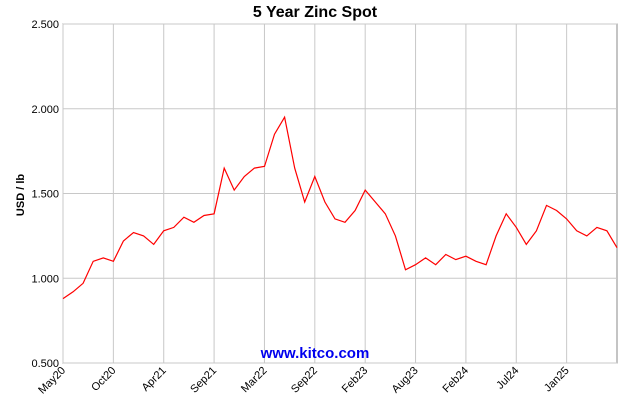  I want to click on y-tick-label: 2.000, so click(45, 110).